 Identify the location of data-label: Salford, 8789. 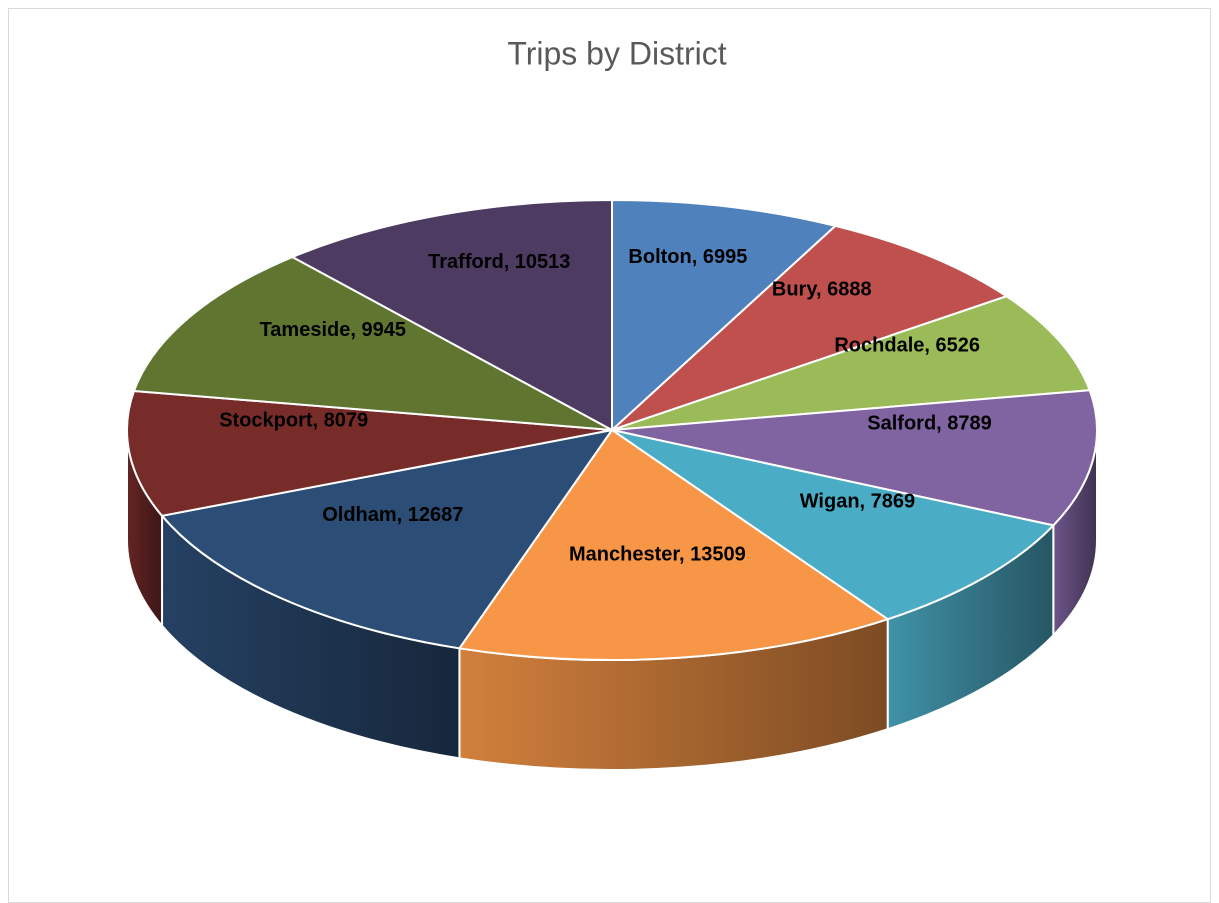
(929, 423).